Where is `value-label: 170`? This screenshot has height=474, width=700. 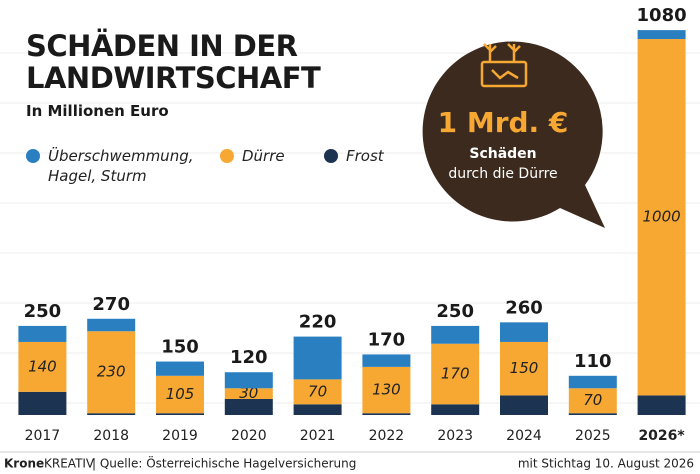 value-label: 170 is located at coordinates (455, 374).